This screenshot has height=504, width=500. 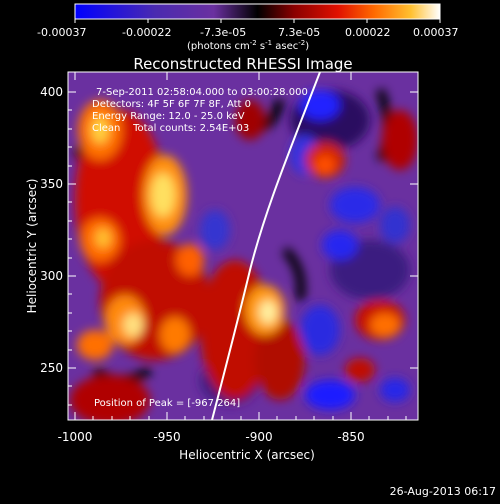 What do you see at coordinates (32, 246) in the screenshot?
I see `y-axis-label: Heliocentric Y (arcsec)` at bounding box center [32, 246].